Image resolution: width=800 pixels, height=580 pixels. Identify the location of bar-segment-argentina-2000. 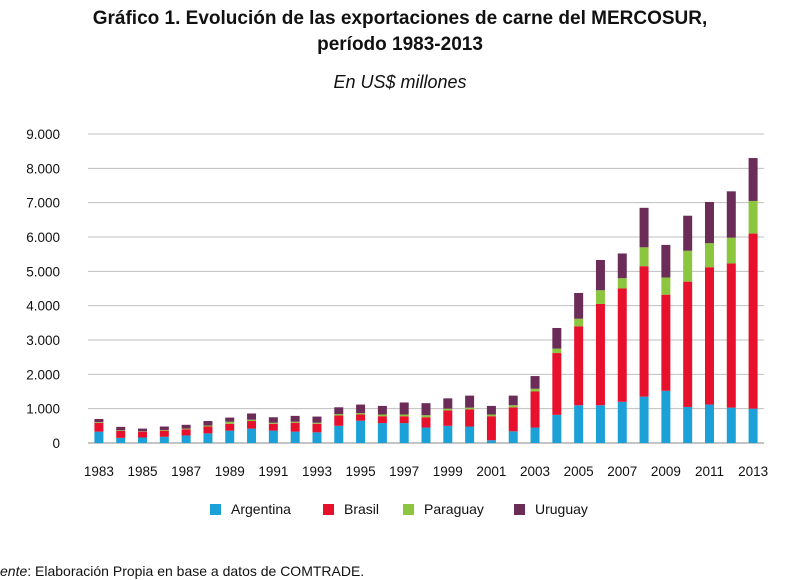
(470, 434).